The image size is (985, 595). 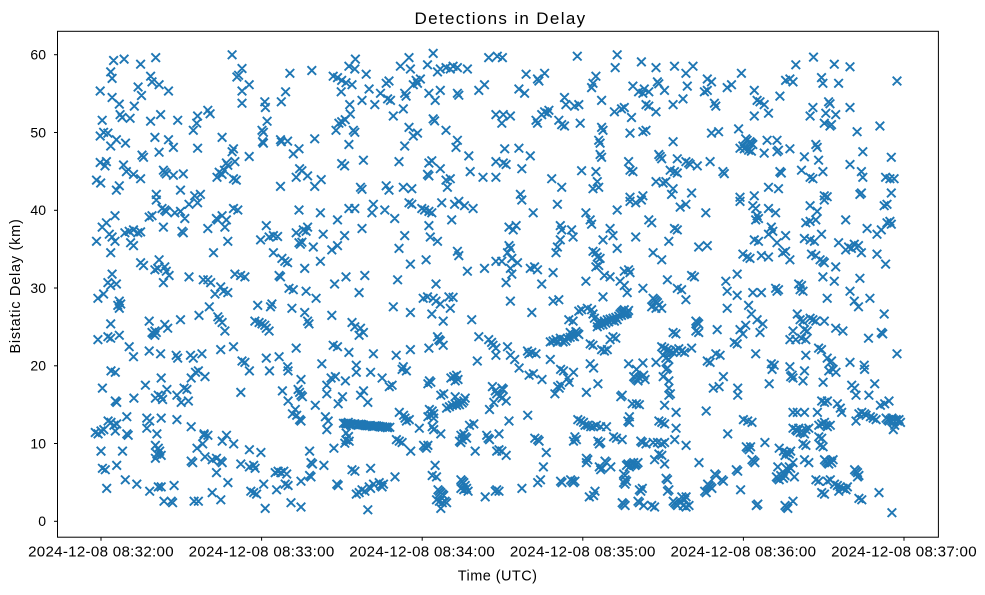 I want to click on svg-text: 2024-12-08 08:35:00, so click(x=583, y=552).